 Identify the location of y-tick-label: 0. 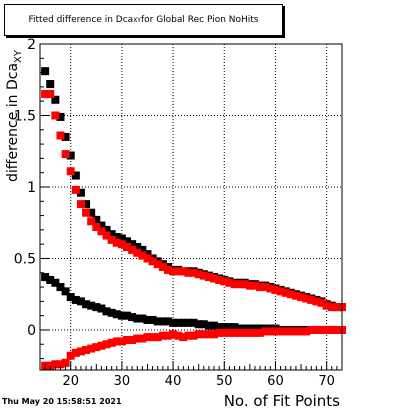
(31, 331).